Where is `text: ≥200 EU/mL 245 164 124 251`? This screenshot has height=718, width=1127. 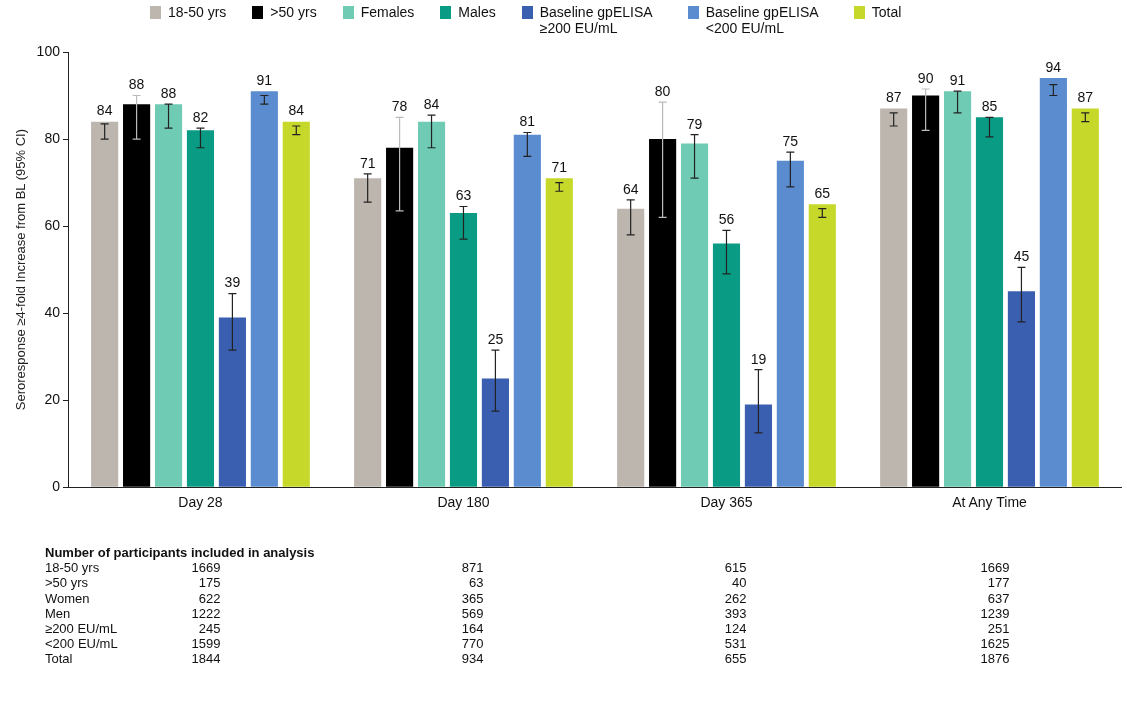
text: ≥200 EU/mL 245 164 124 251 is located at coordinates (527, 628).